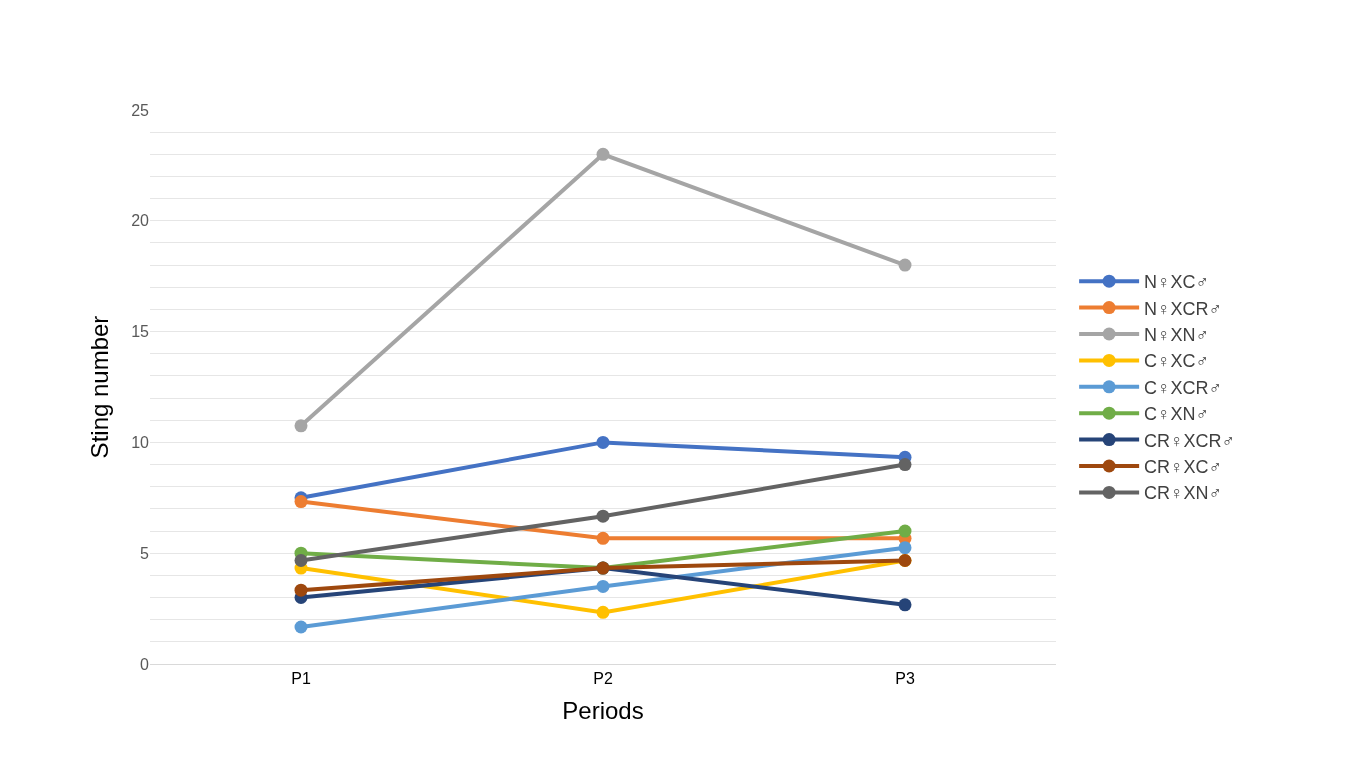 The width and height of the screenshot is (1346, 764). I want to click on x-axis-title: Periods, so click(603, 710).